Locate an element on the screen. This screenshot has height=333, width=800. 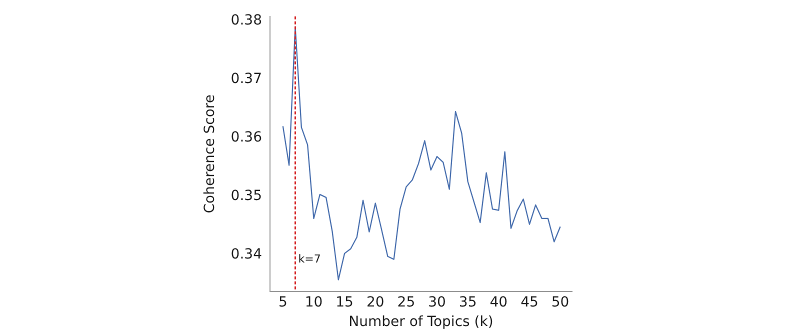
x-tick-label: 50 is located at coordinates (560, 302).